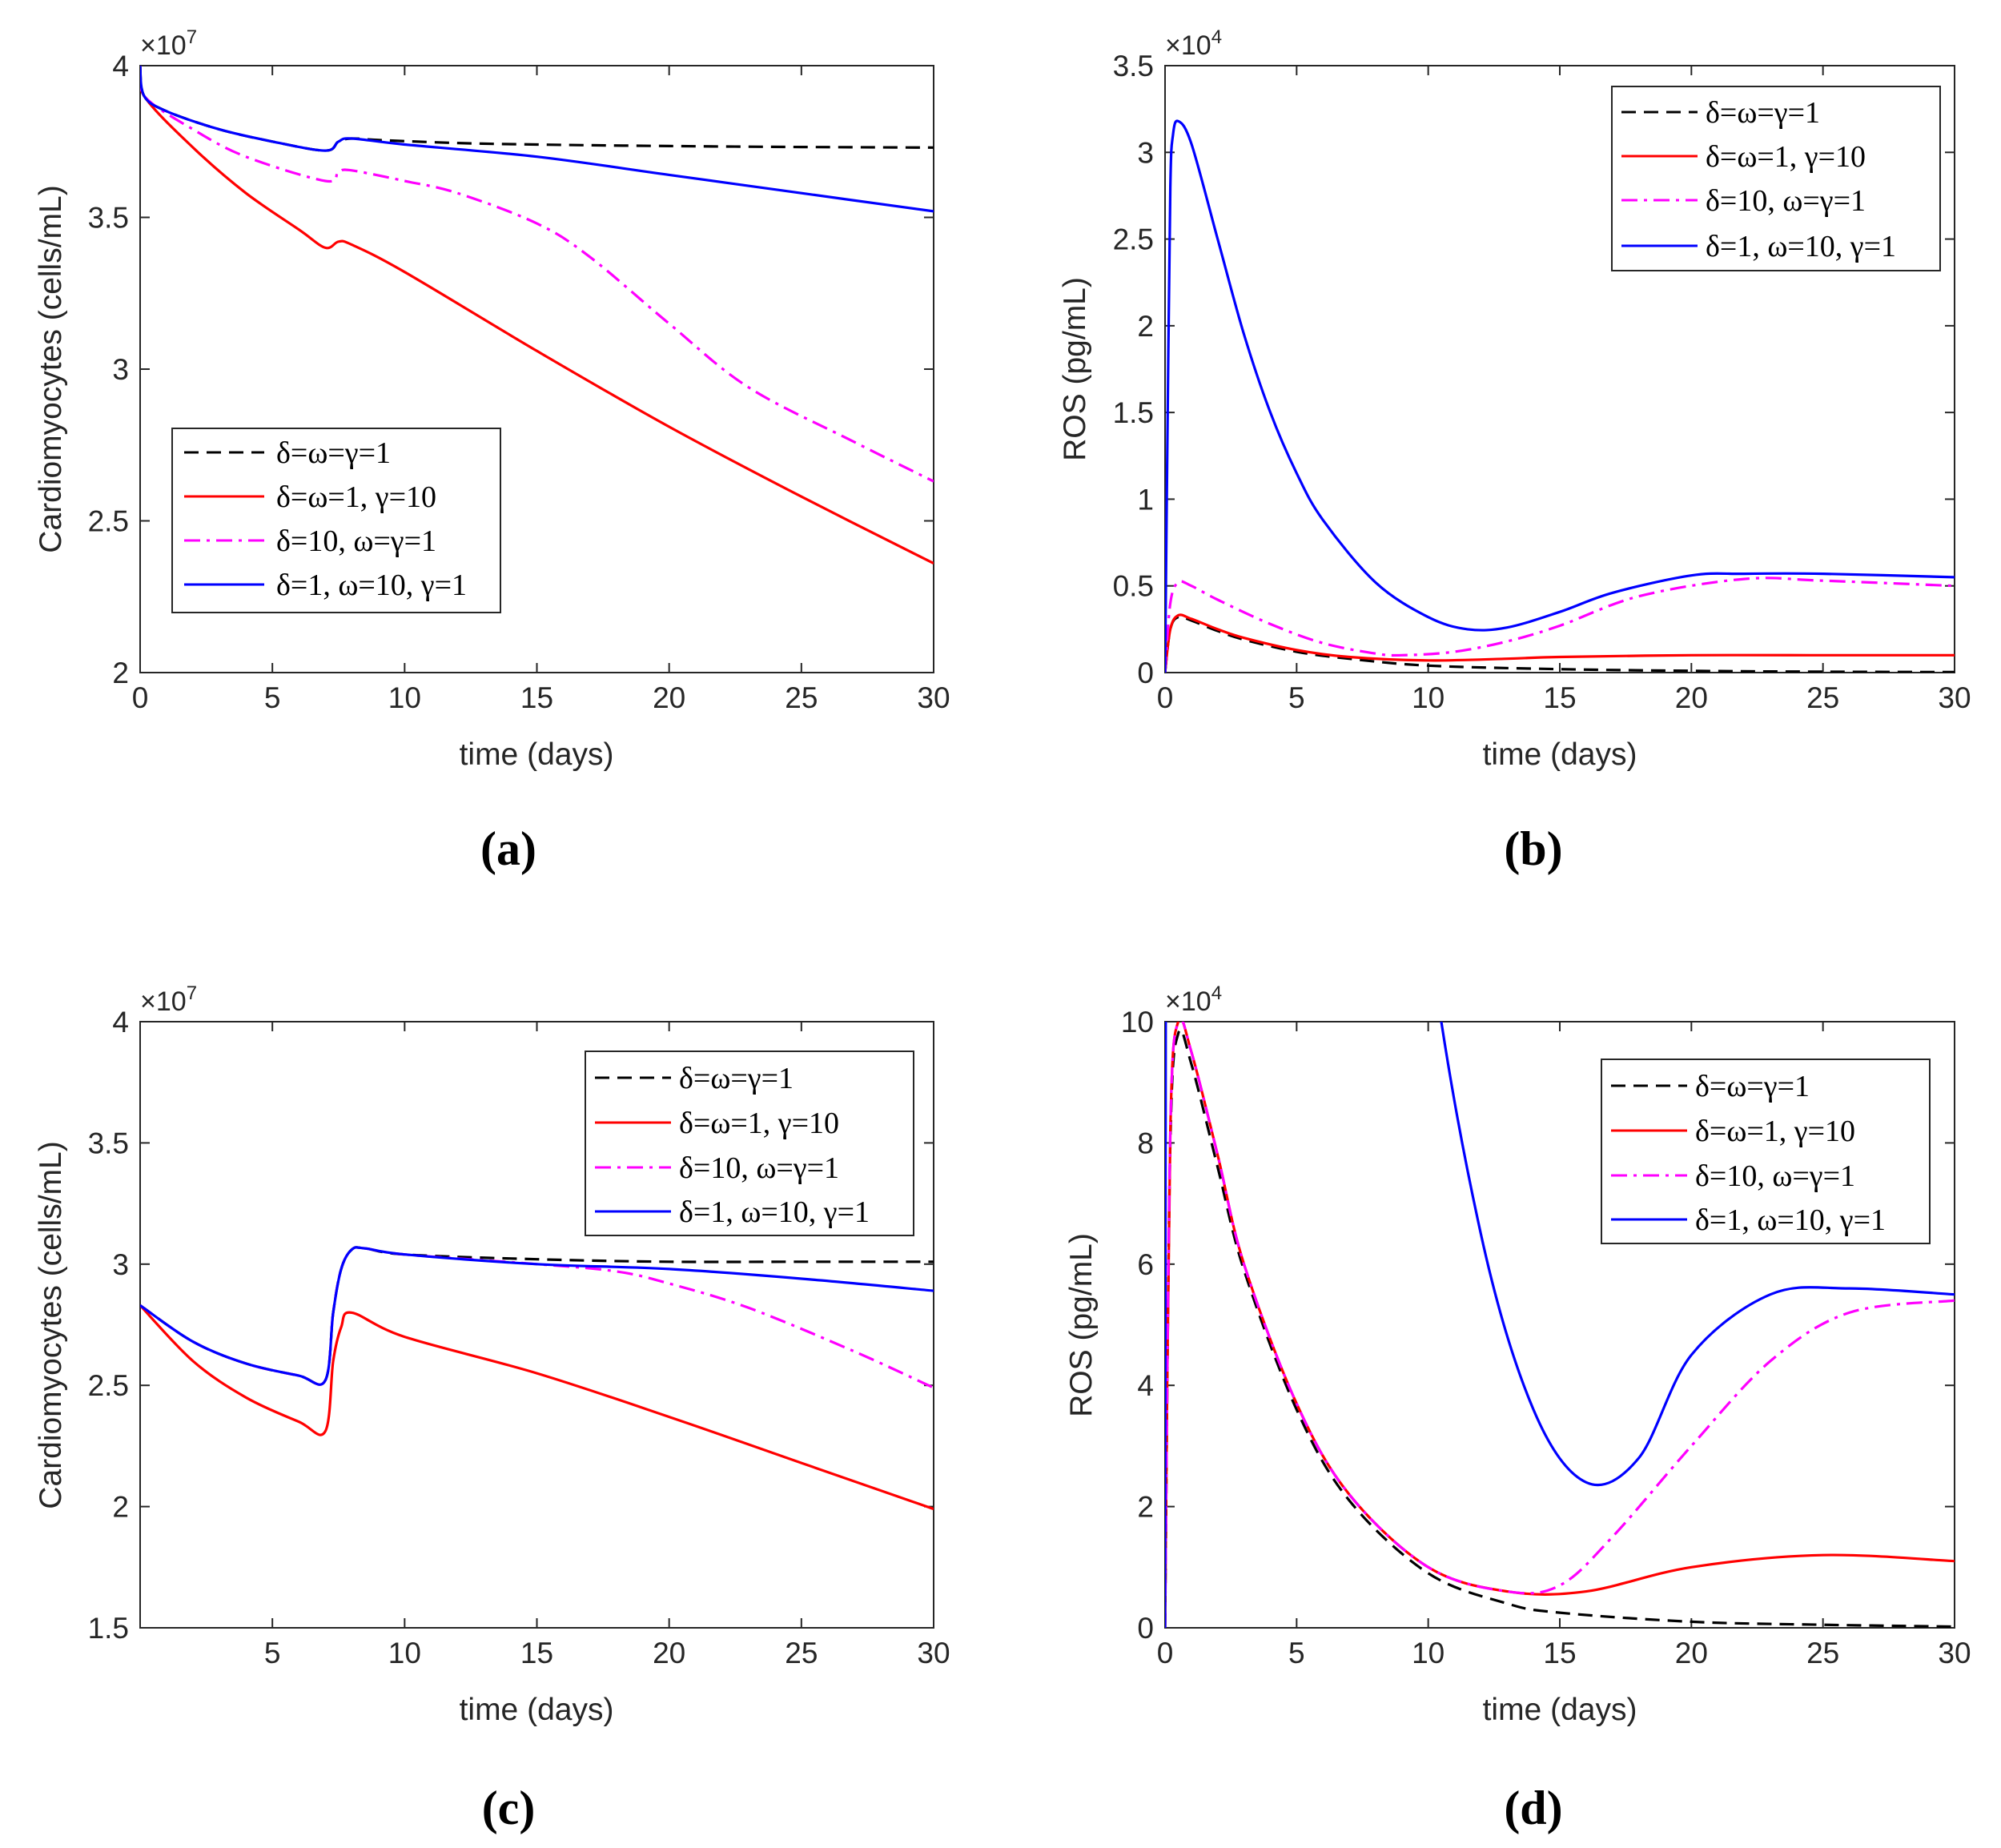  I want to click on legend-label-c-0: δ=ω=γ=1, so click(736, 1078).